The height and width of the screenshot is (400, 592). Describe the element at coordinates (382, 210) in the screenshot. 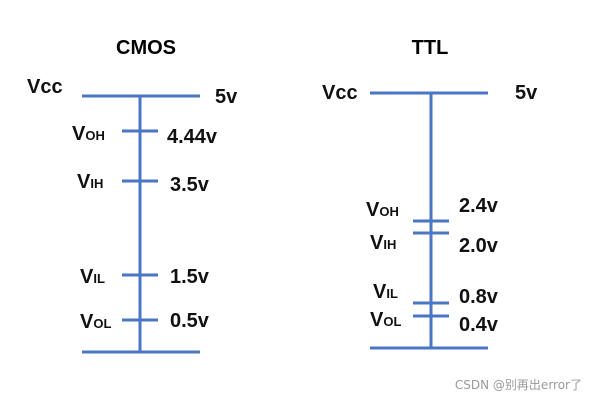

I see `ttl-voh-label: VOH` at that location.